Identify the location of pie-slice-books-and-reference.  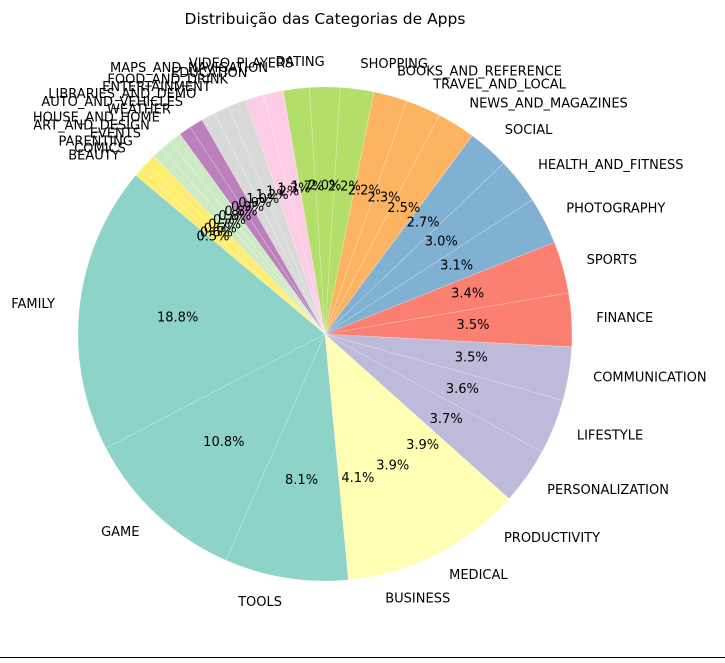
(366, 213).